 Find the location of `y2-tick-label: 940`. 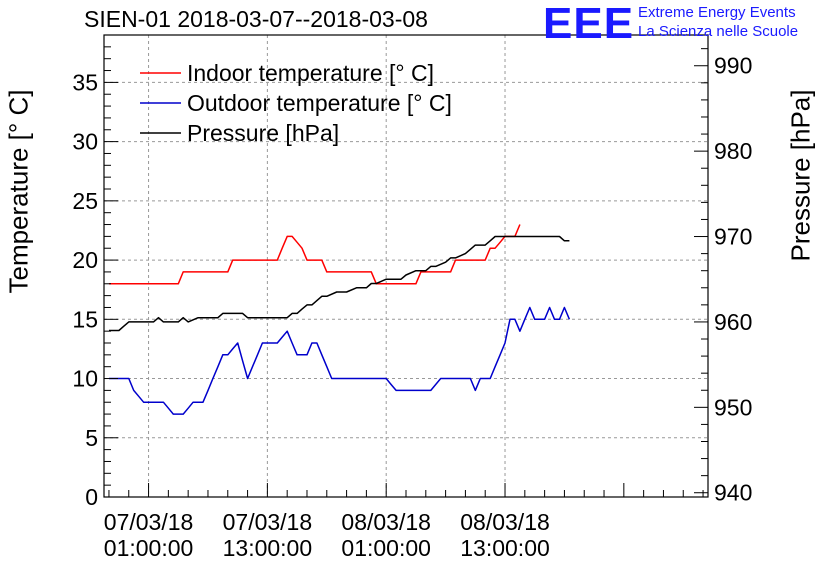

y2-tick-label: 940 is located at coordinates (733, 493).